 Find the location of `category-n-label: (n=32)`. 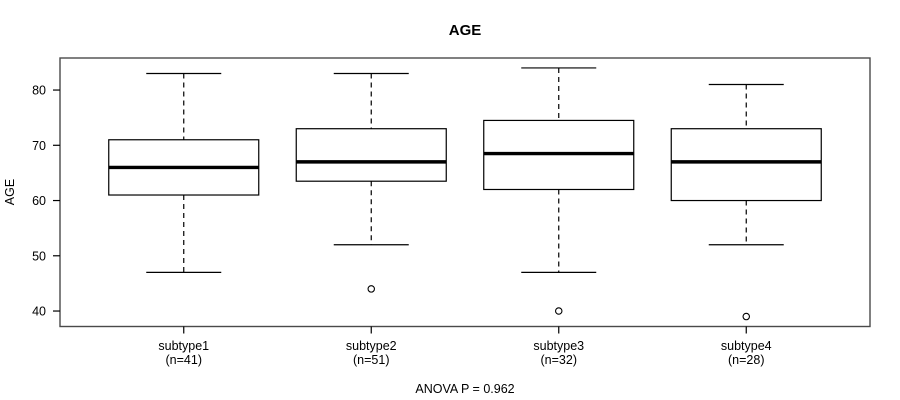

category-n-label: (n=32) is located at coordinates (559, 360).